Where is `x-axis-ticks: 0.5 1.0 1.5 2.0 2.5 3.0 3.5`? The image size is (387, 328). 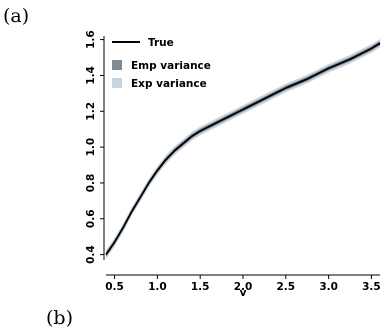
x-axis-ticks: 0.5 1.0 1.5 2.0 2.5 3.0 3.5 is located at coordinates (243, 284).